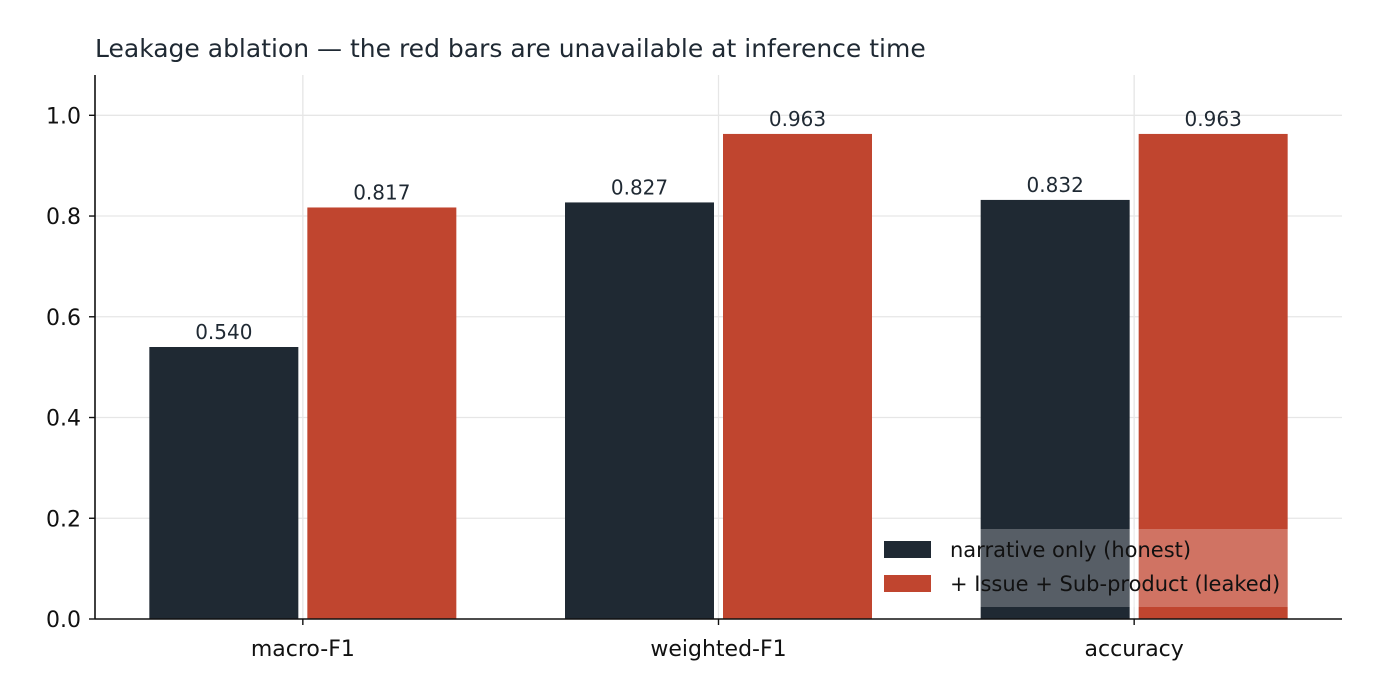 The width and height of the screenshot is (1378, 698). Describe the element at coordinates (63, 419) in the screenshot. I see `y-tick-label: 0.4` at that location.